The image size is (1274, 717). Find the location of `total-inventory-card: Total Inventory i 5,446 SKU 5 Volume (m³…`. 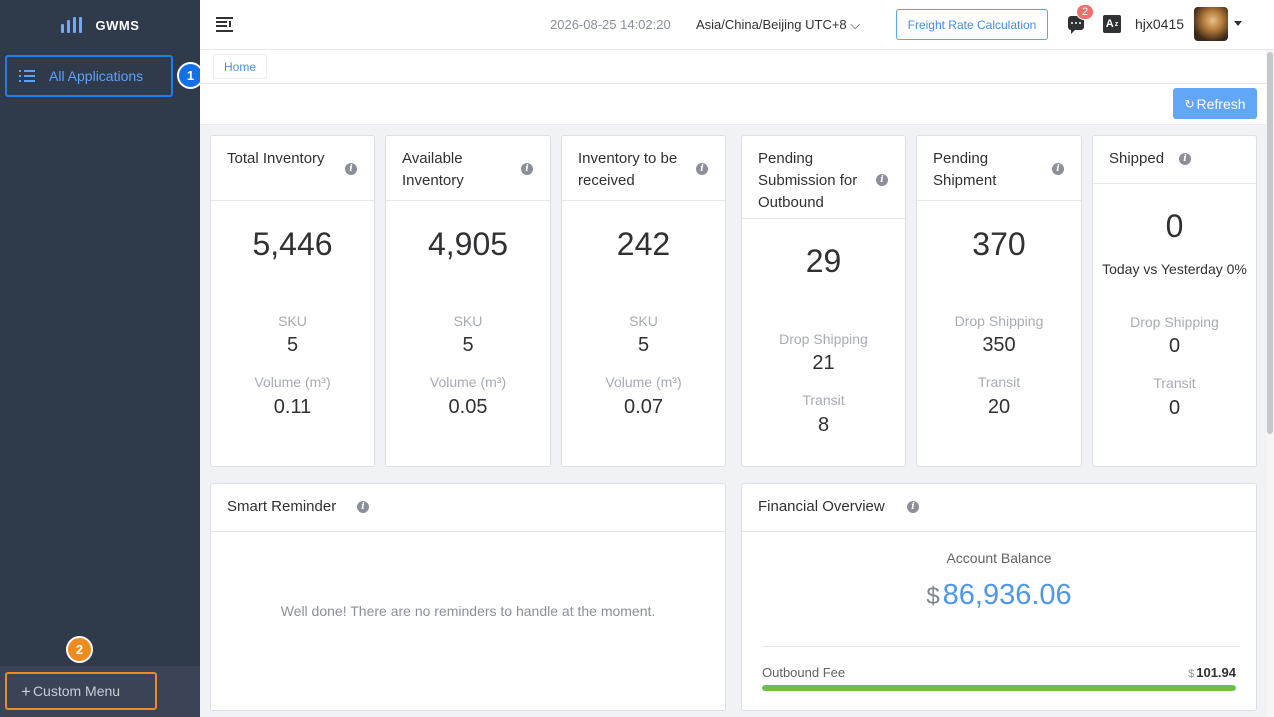

total-inventory-card: Total Inventory i 5,446 SKU 5 Volume (m³… is located at coordinates (292, 301).